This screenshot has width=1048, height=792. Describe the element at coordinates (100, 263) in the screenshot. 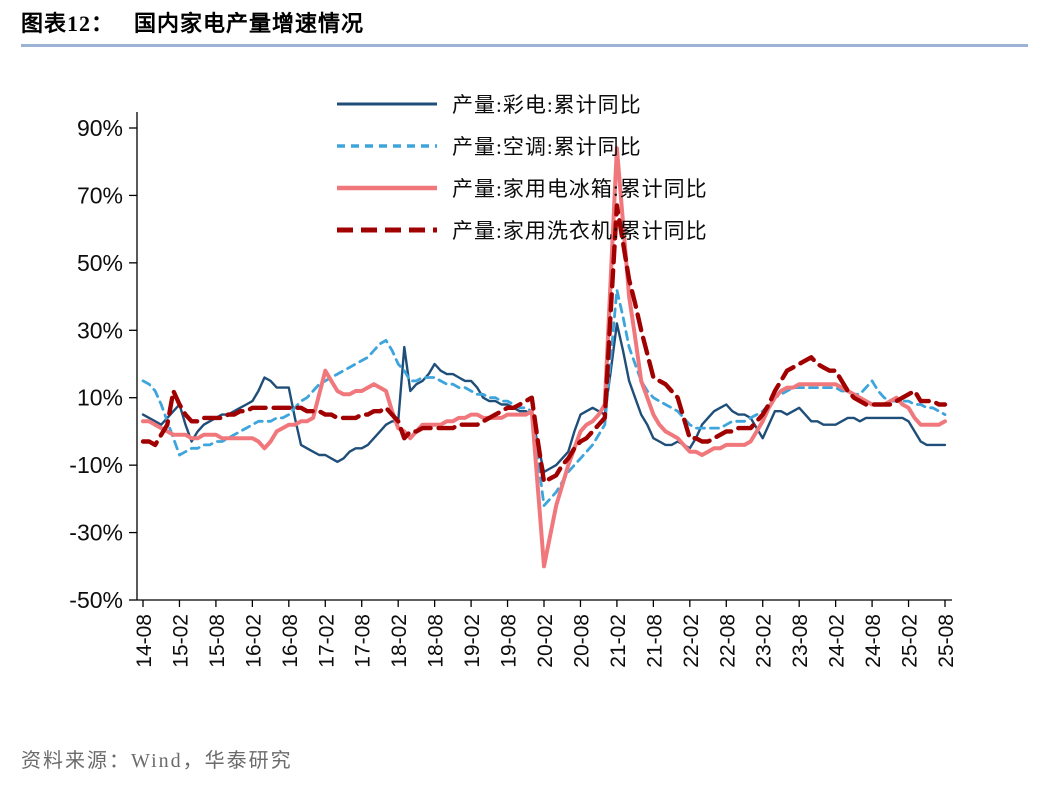

I see `y-tick-label: 50%` at that location.